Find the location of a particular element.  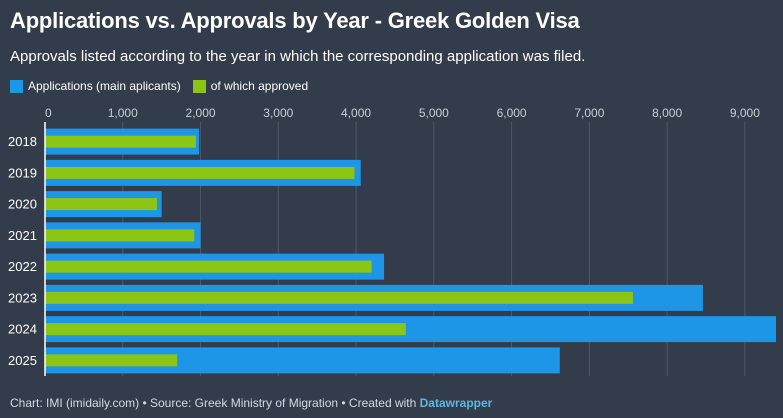

legend-label-applications: Applications (main aplicants) is located at coordinates (104, 86).